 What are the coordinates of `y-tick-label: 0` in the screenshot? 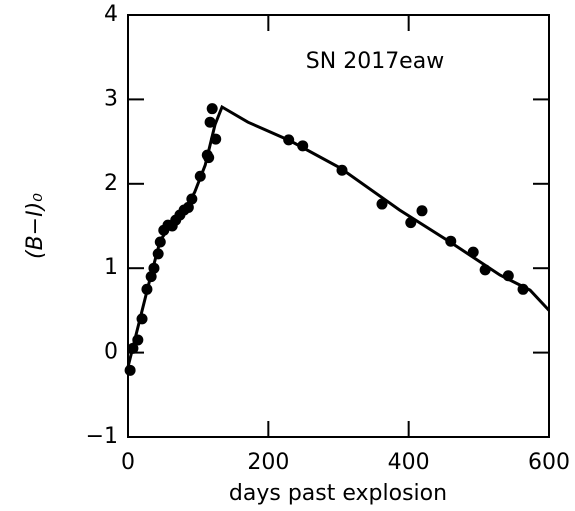 It's located at (111, 352).